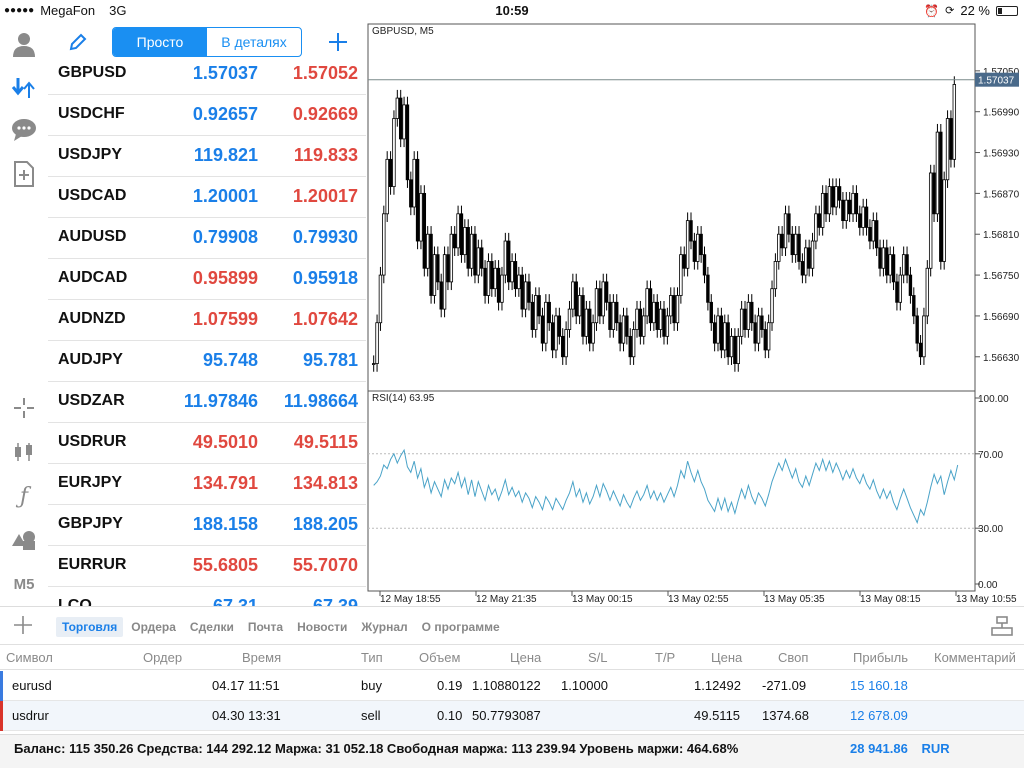 The image size is (1024, 768). What do you see at coordinates (207, 197) in the screenshot?
I see `quote-row-usdcad: USDCAD 1.20001 1.20017` at bounding box center [207, 197].